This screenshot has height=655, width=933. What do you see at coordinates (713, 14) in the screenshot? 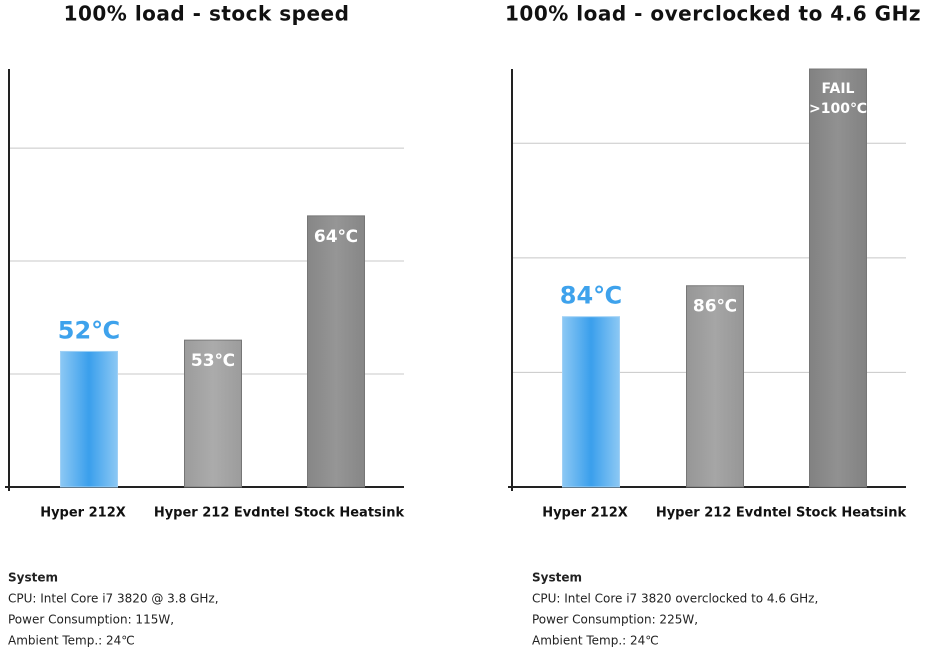
I see `chart-title: 100% load - overclocked to 4.6 GHz` at bounding box center [713, 14].